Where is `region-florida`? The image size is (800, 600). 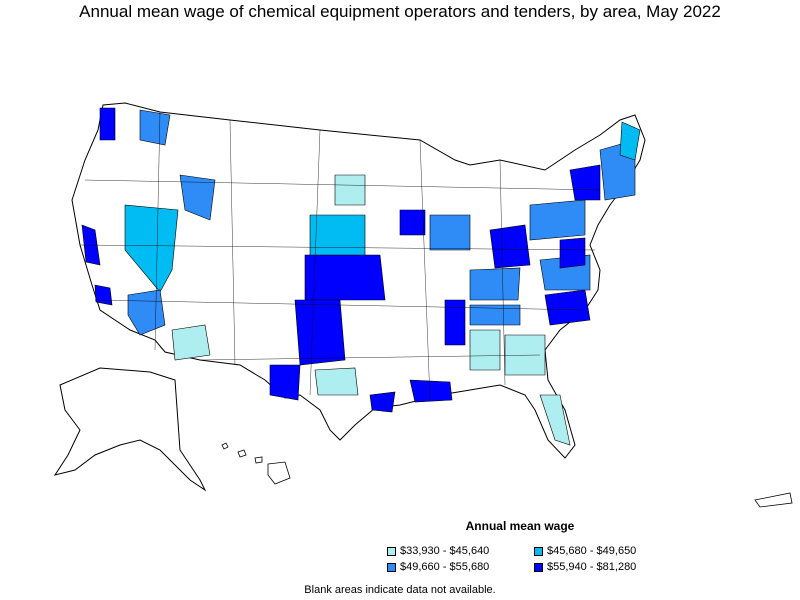
region-florida is located at coordinates (555, 420).